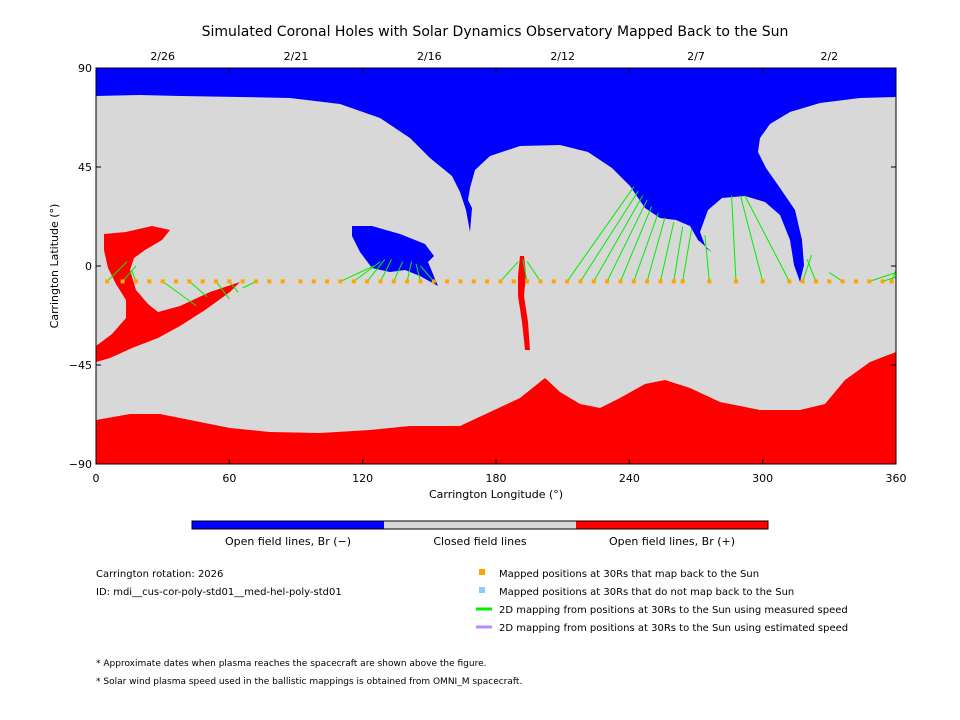 This screenshot has height=720, width=960. I want to click on colorbar-label-closed: Closed field lines, so click(480, 541).